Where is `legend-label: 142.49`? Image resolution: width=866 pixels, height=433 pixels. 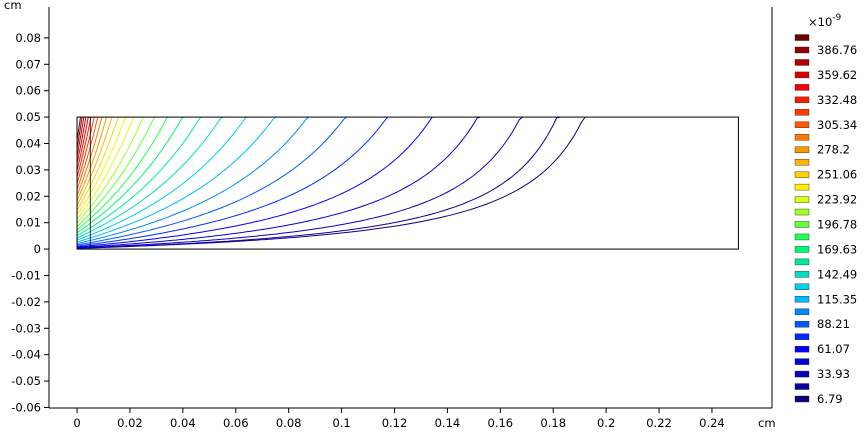 legend-label: 142.49 is located at coordinates (837, 274).